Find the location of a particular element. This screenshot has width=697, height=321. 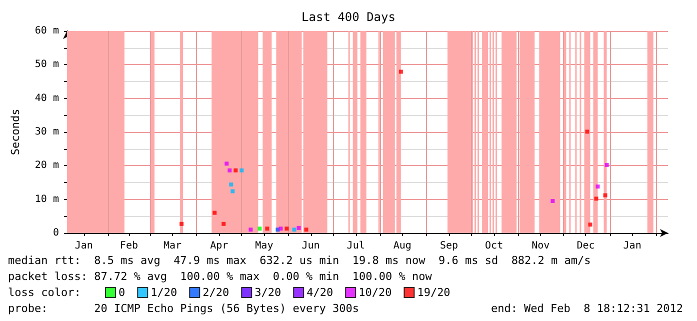

x-tick-label: Jul is located at coordinates (355, 246).